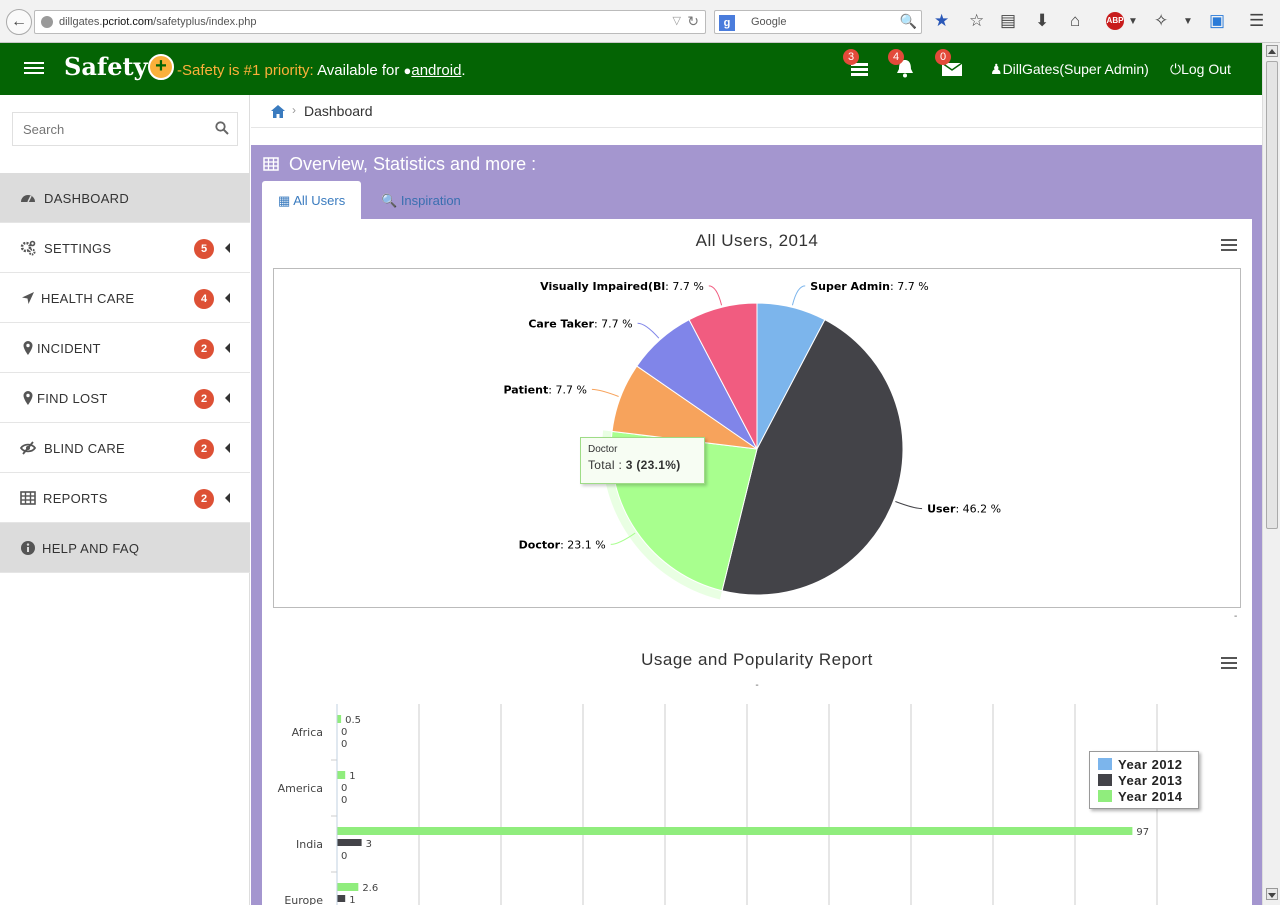 The height and width of the screenshot is (905, 1280). What do you see at coordinates (1257, 20) in the screenshot?
I see `browser-menu-icon: ☰` at bounding box center [1257, 20].